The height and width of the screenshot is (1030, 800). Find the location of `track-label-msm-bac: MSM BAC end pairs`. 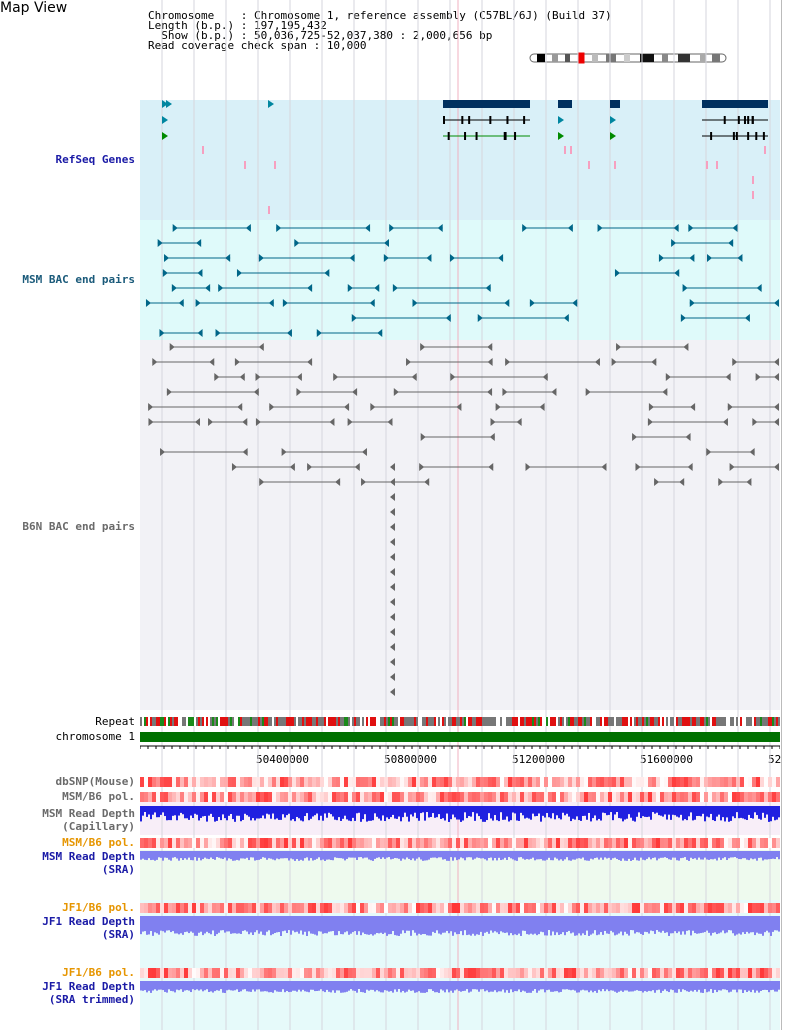

track-label-msm-bac: MSM BAC end pairs is located at coordinates (78, 279).